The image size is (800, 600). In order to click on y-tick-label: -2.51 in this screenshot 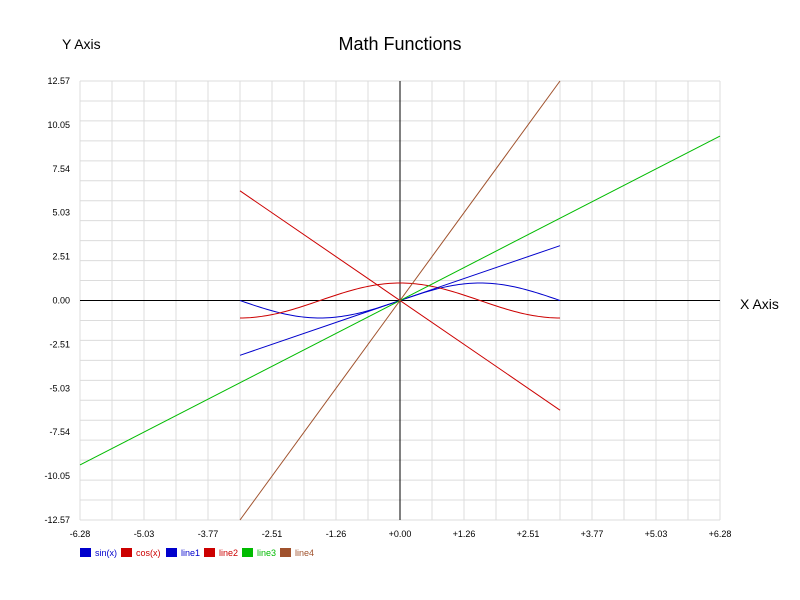, I will do `click(59, 344)`.